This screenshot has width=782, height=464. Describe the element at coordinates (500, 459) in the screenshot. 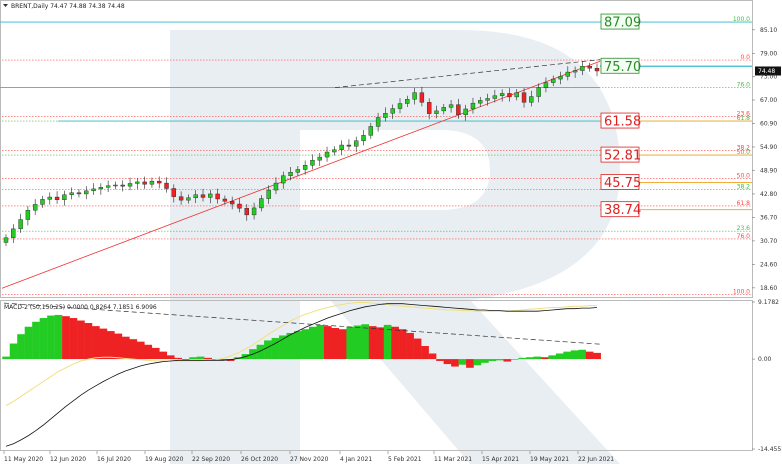

I see `time-tick-label: 15 Apr 2021` at that location.